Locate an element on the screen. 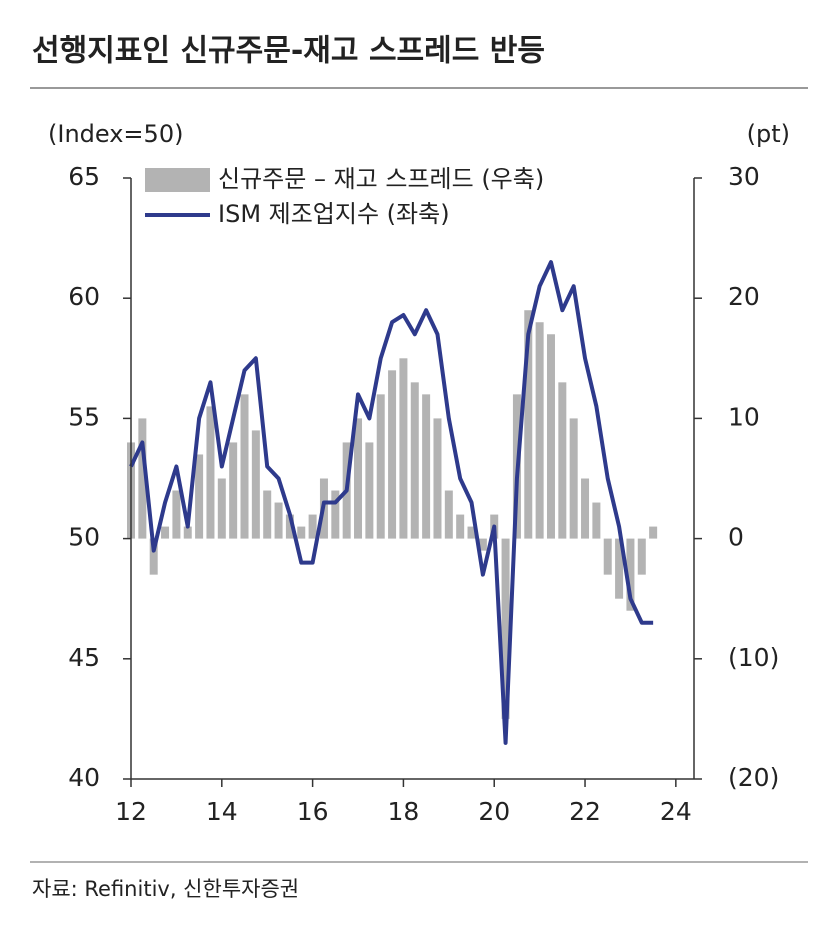 The height and width of the screenshot is (926, 838). x-tick-label: 16 is located at coordinates (313, 811).